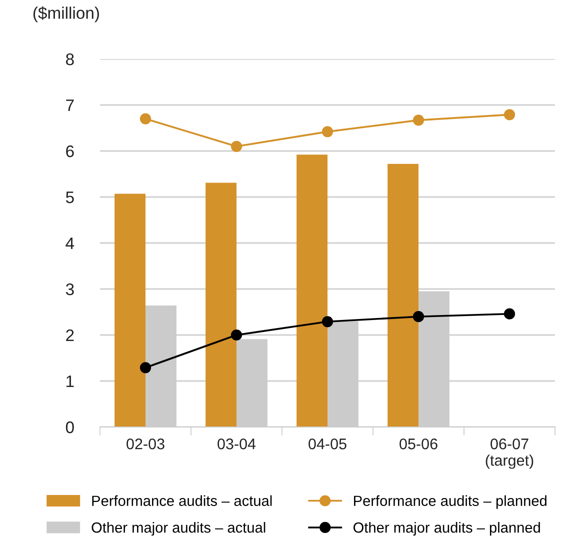 This screenshot has height=546, width=561. Describe the element at coordinates (510, 453) in the screenshot. I see `x-tick-label: 06-07 (target)` at that location.